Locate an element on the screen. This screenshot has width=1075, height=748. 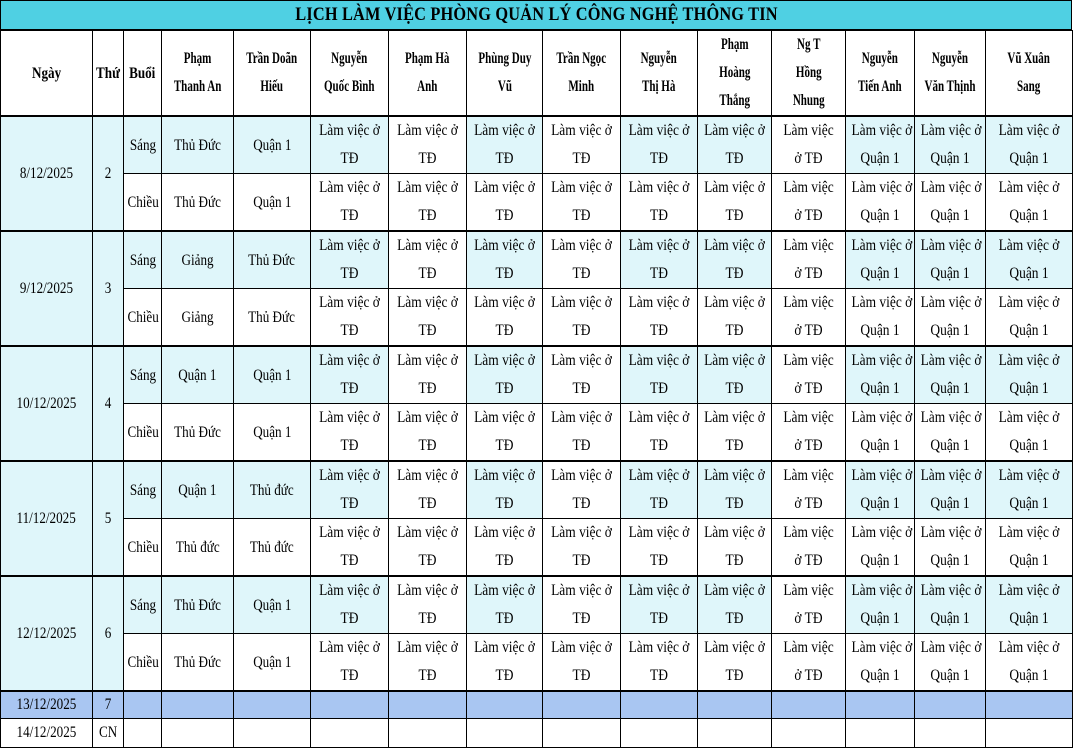
header-staff-line: Phạm is located at coordinates (734, 44).